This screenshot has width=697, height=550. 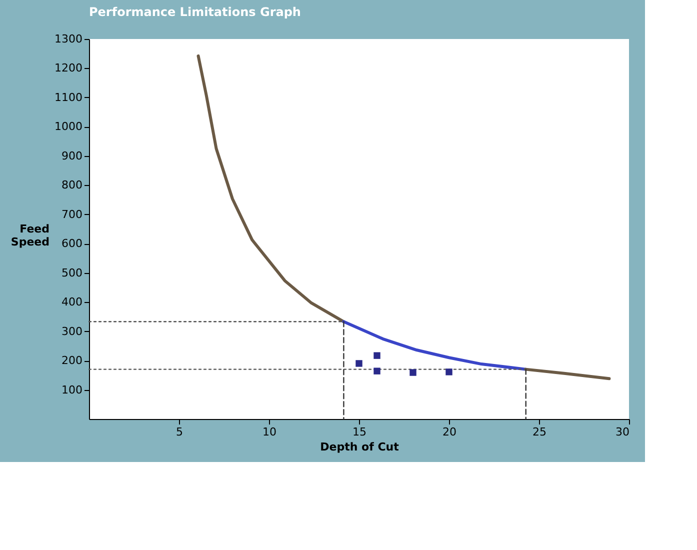 I want to click on chart-title: Performance Limitations Graph, so click(x=195, y=12).